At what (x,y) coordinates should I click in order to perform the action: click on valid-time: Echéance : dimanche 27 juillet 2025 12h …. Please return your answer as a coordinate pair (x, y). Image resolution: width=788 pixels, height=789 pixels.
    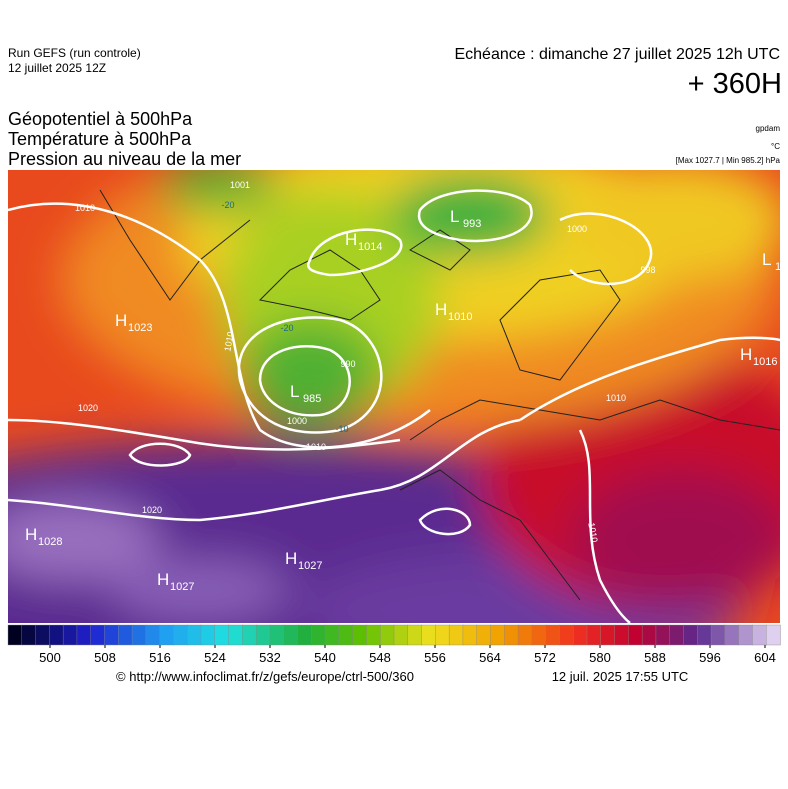
    Looking at the image, I should click on (617, 54).